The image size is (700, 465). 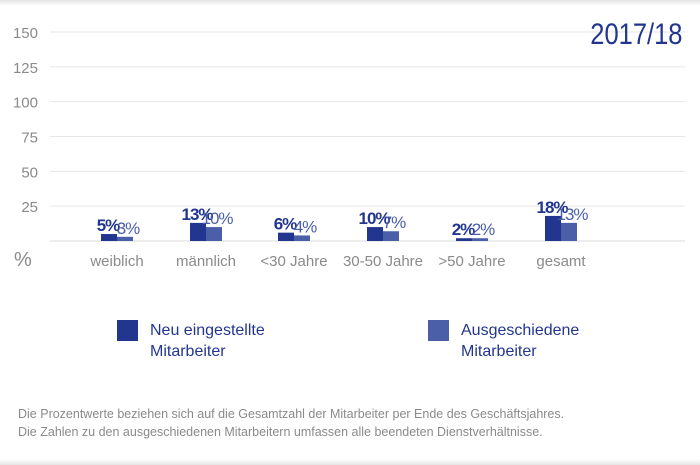 I want to click on legend-label-new-hires: Neu eingestellte Mitarbeiter, so click(x=225, y=341).